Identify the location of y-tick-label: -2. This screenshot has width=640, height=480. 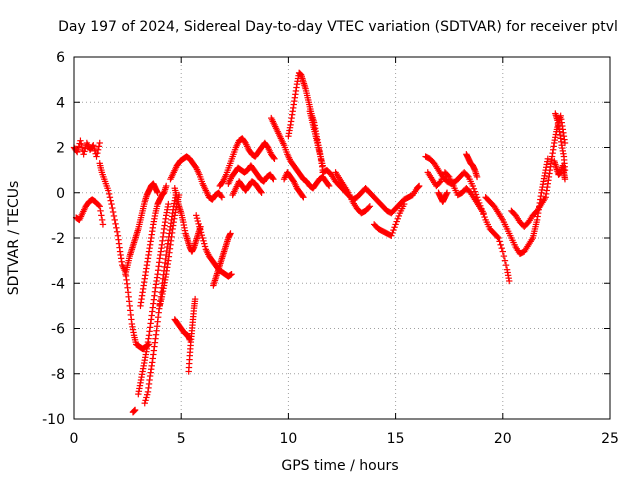
(58, 239).